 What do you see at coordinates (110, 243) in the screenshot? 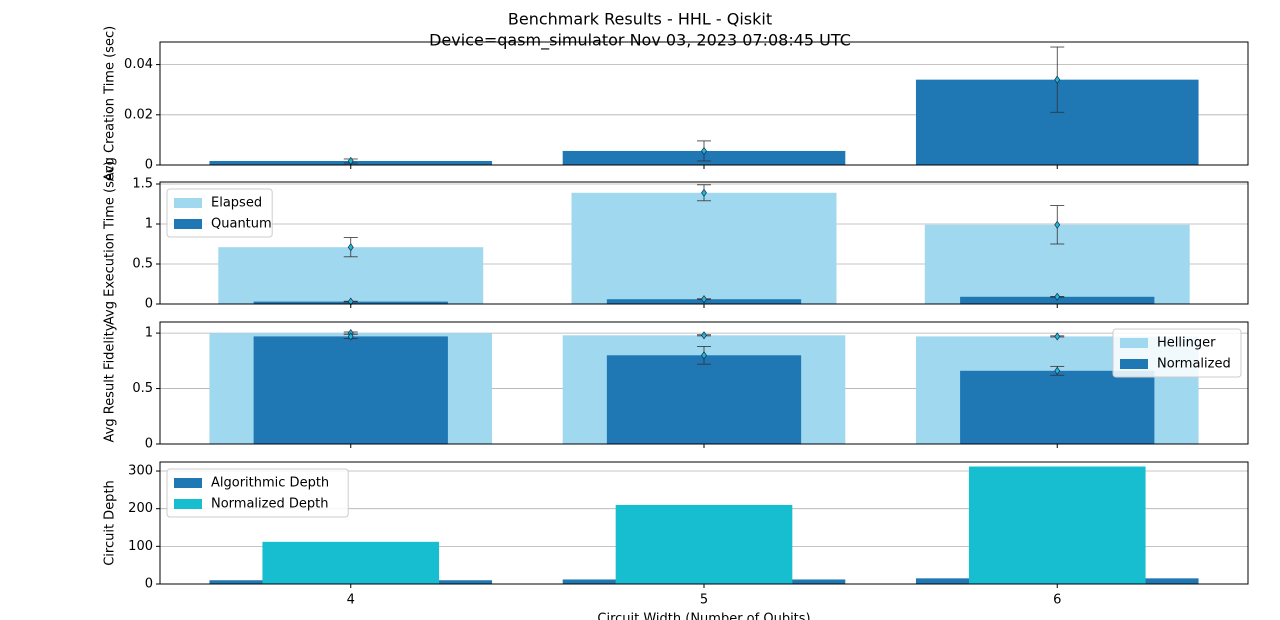
I see `y-axis-label: Avg Execution Time (sec)` at bounding box center [110, 243].